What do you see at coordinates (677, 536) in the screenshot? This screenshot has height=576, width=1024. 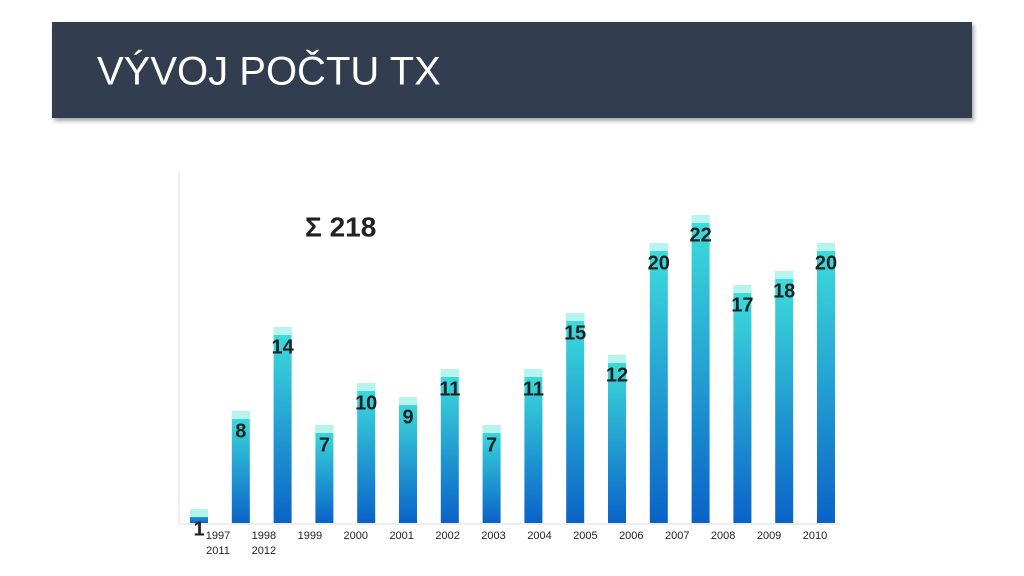 I see `x-axis-label: 2007` at bounding box center [677, 536].